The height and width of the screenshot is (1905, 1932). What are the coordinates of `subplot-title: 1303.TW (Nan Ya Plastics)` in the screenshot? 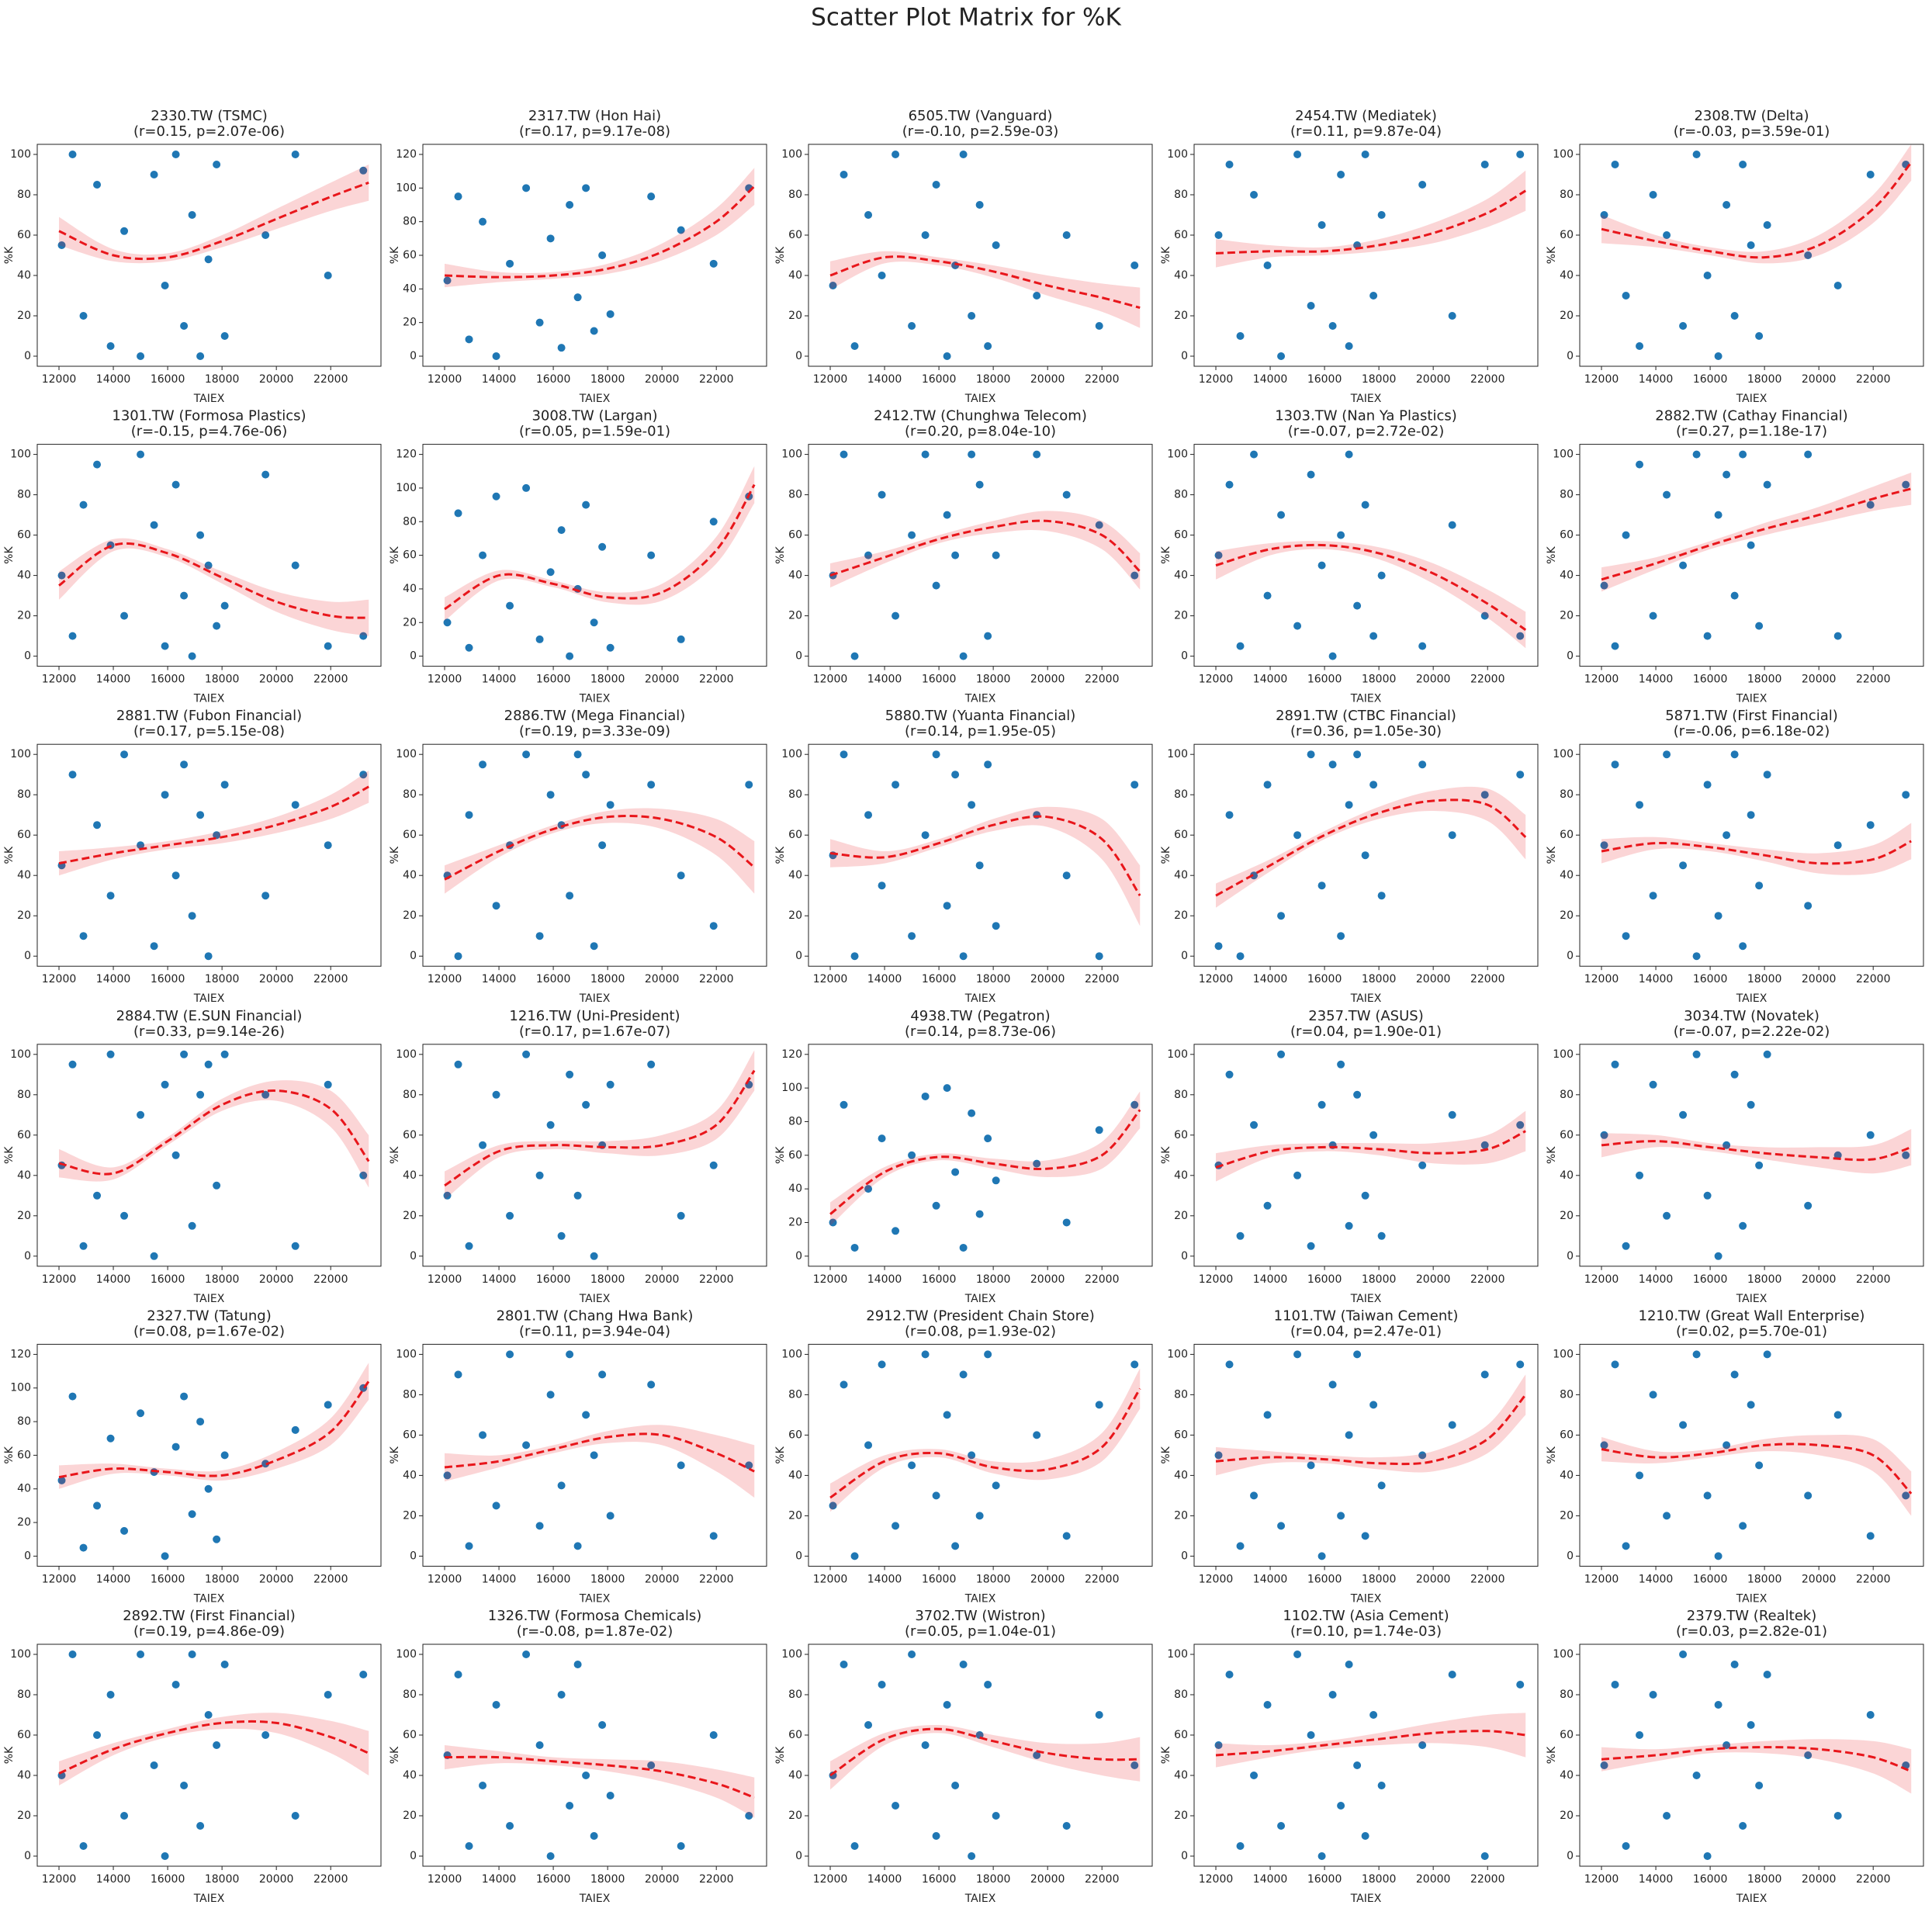 It's located at (1366, 416).